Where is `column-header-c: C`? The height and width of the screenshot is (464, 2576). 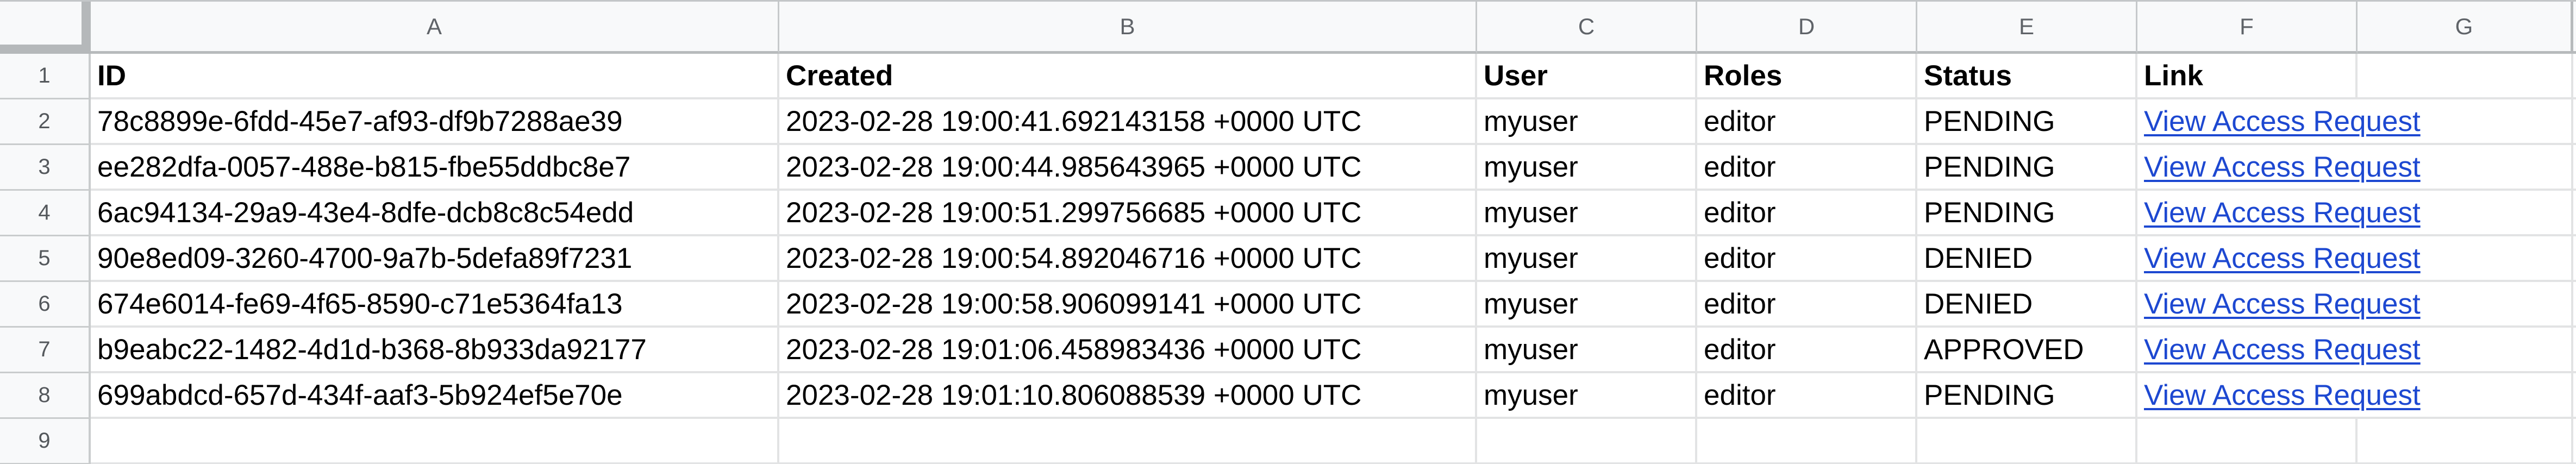
column-header-c: C is located at coordinates (1587, 28).